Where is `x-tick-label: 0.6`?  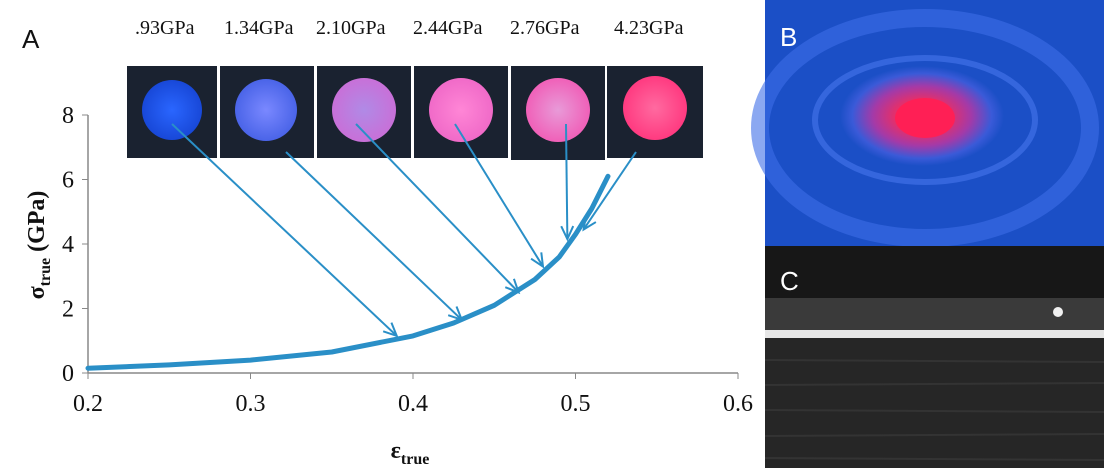 x-tick-label: 0.6 is located at coordinates (738, 404).